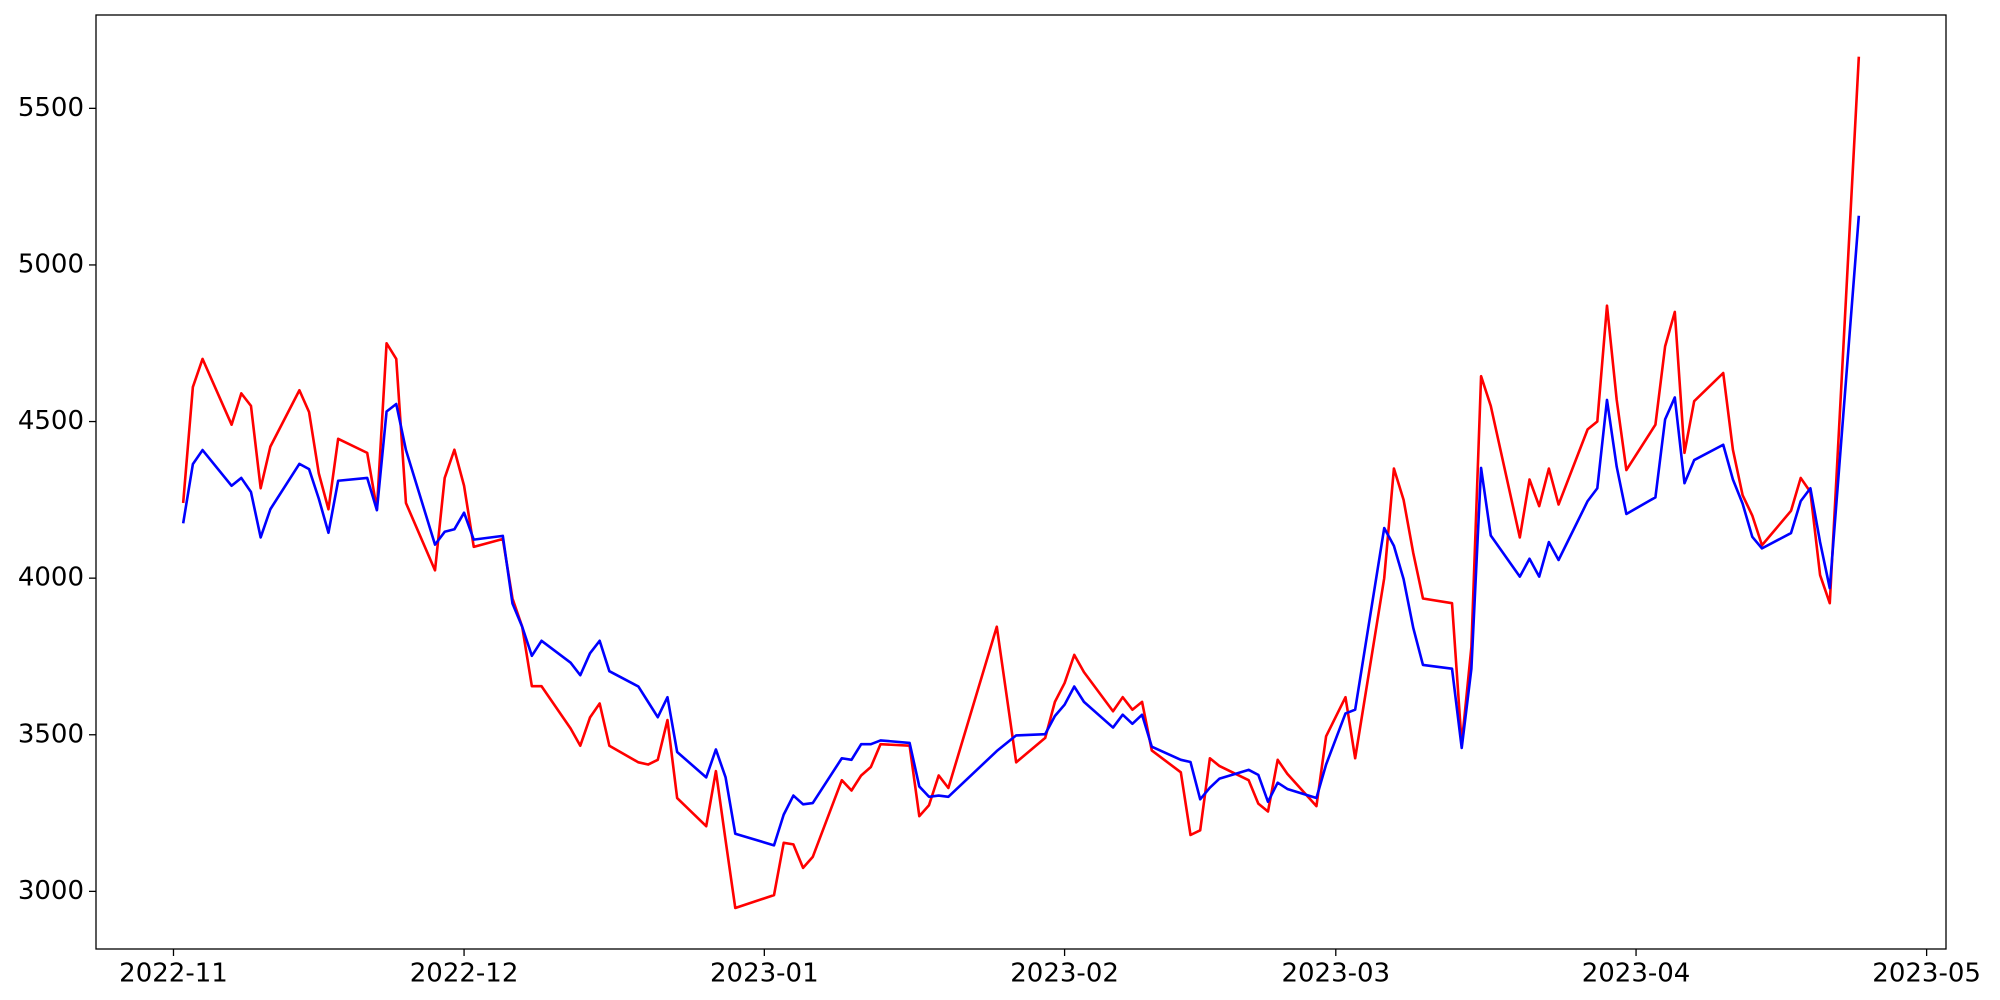 This screenshot has width=2000, height=1000. Describe the element at coordinates (51, 264) in the screenshot. I see `y-tick-label: 5000` at that location.